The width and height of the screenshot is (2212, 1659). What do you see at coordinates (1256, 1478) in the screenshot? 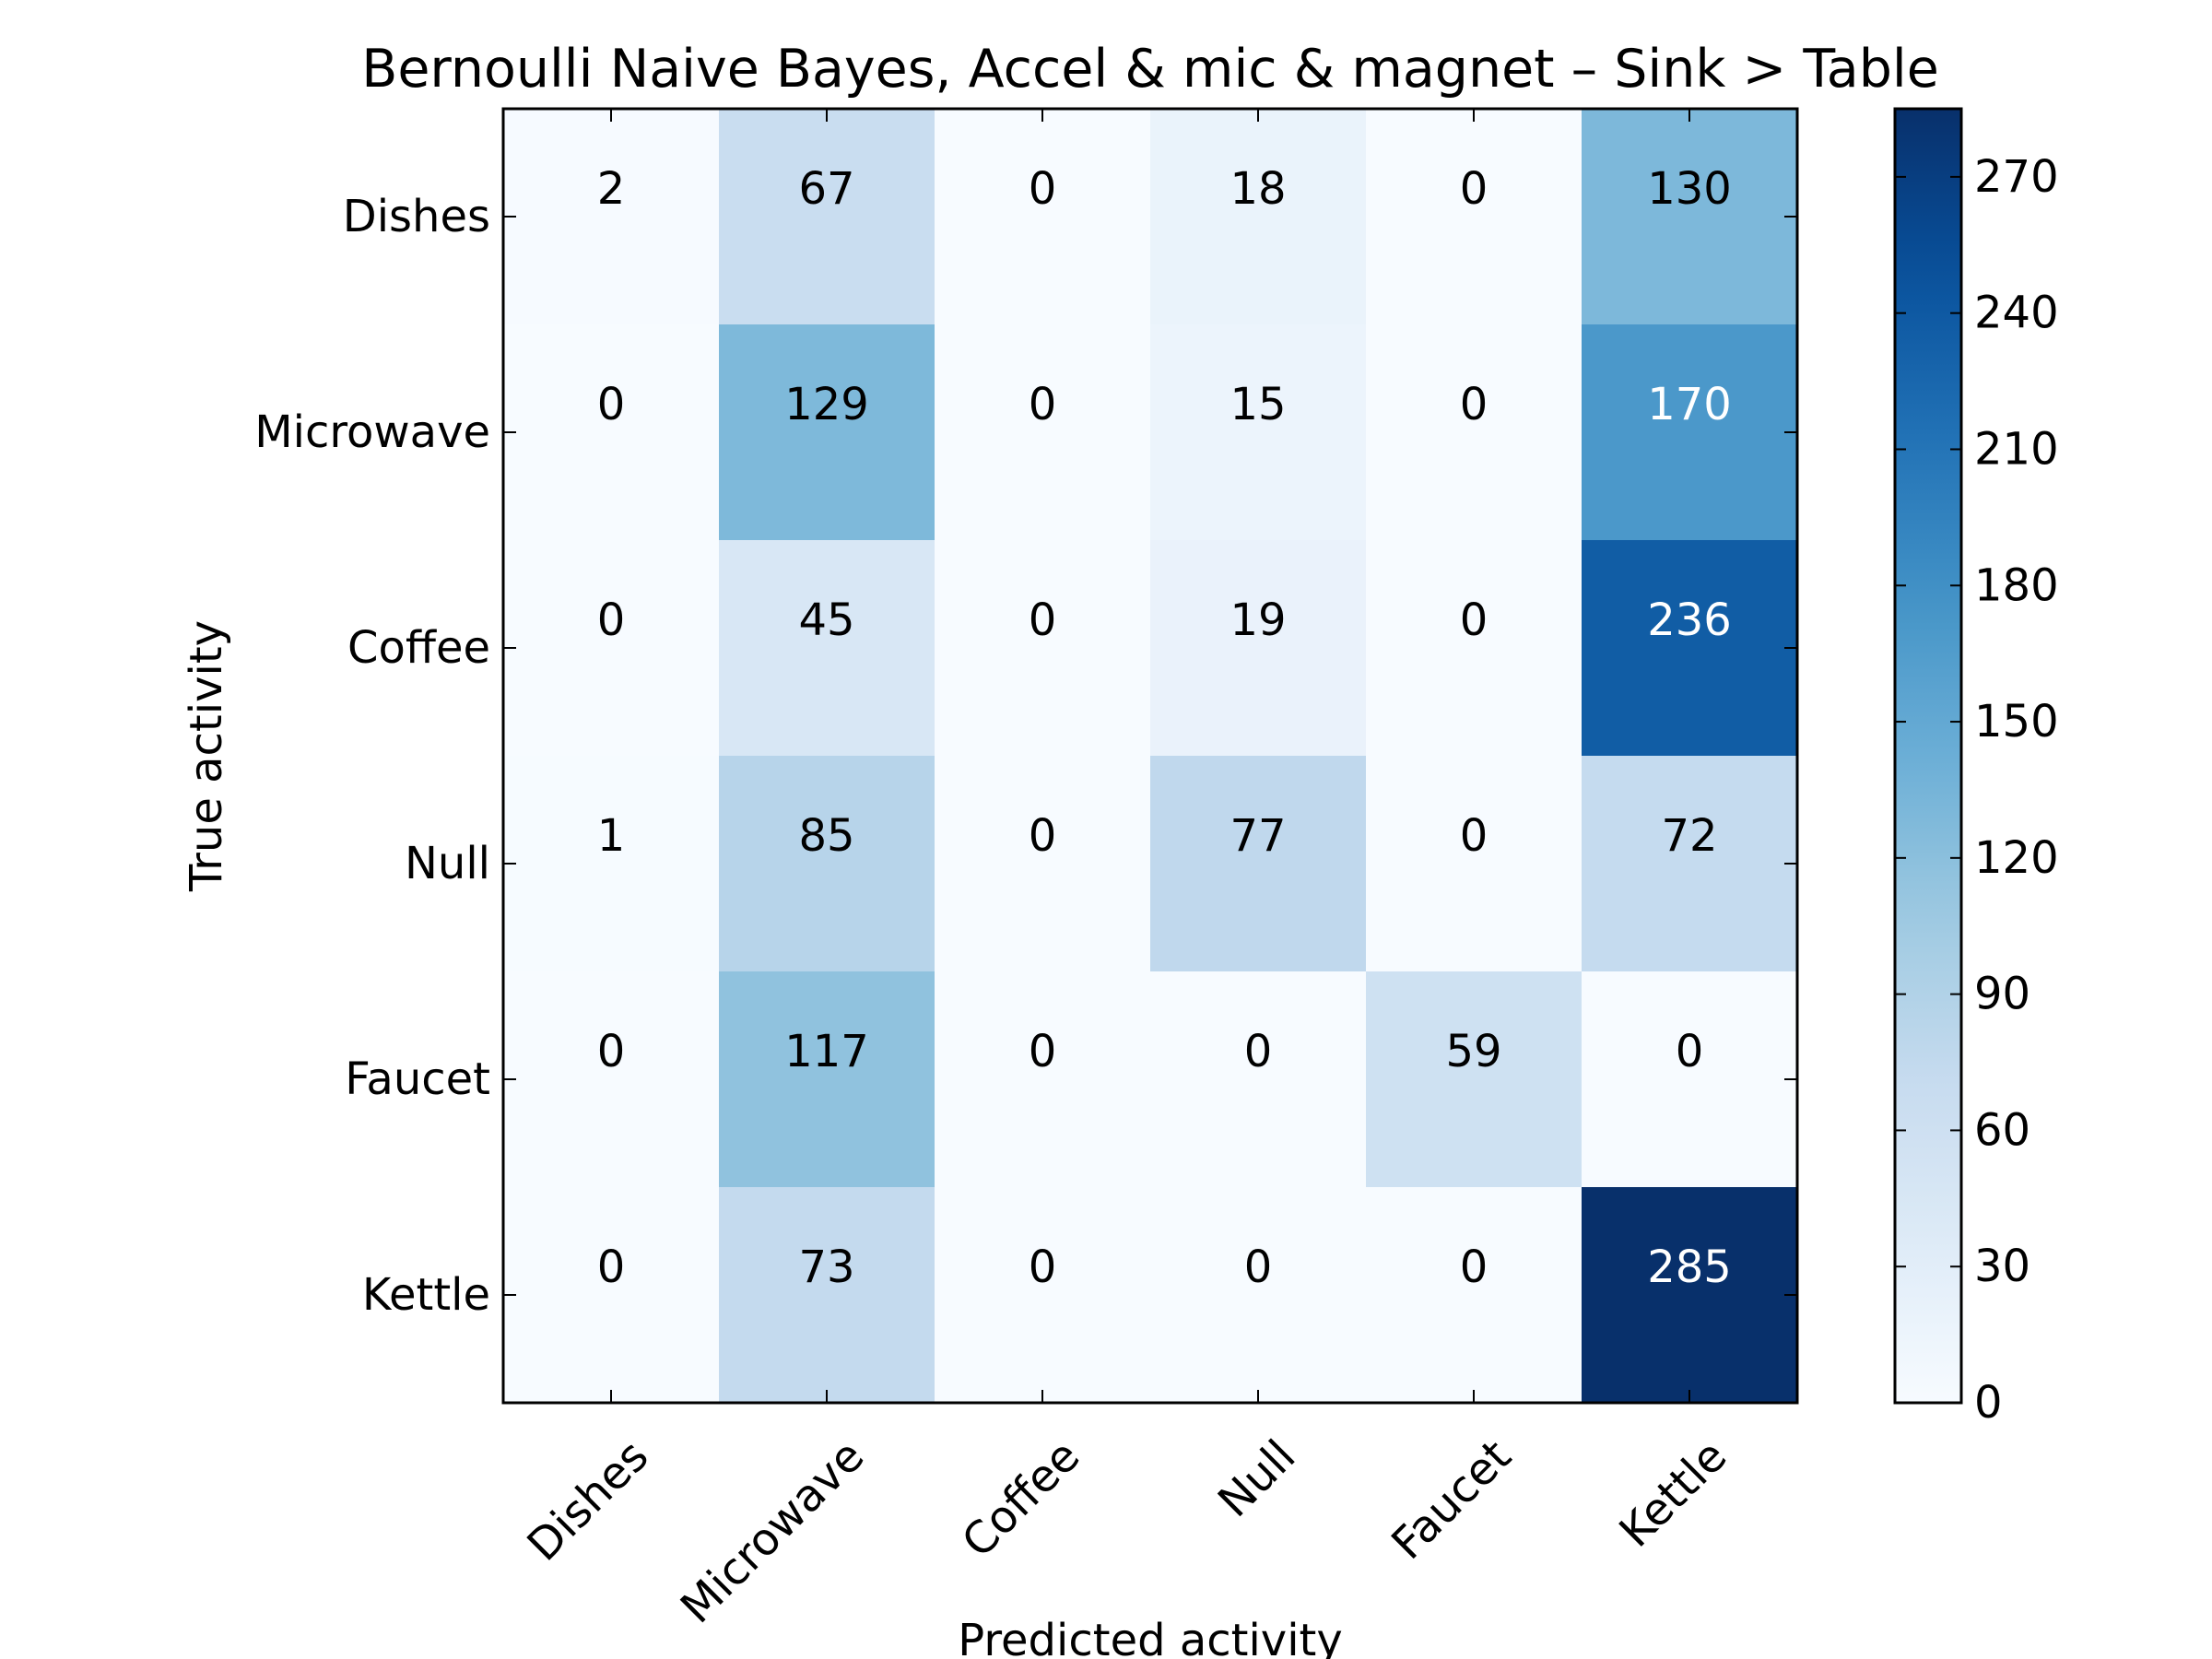
I see `x-tick-label: Null` at bounding box center [1256, 1478].